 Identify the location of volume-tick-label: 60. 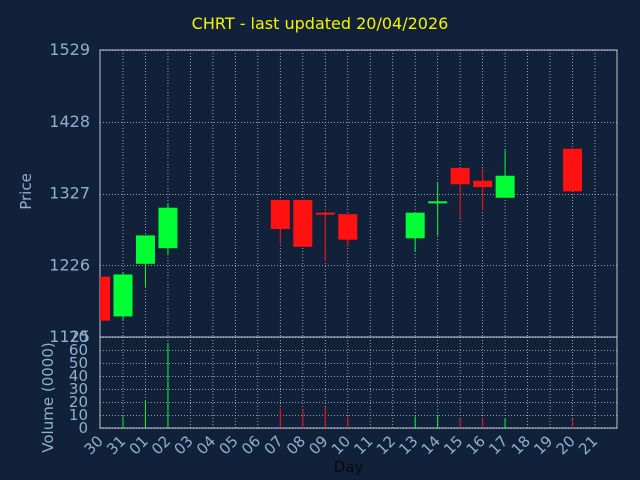
(78, 350).